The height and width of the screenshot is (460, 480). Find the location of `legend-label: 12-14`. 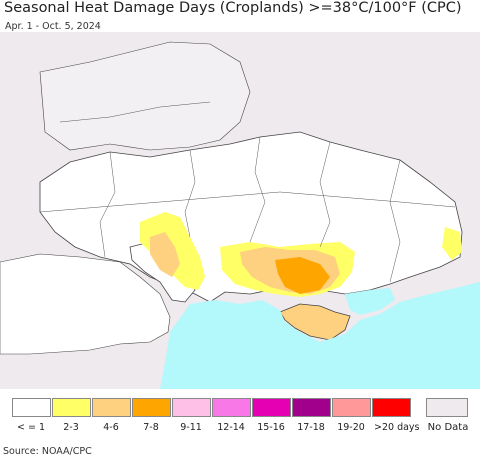

legend-label: 12-14 is located at coordinates (231, 427).